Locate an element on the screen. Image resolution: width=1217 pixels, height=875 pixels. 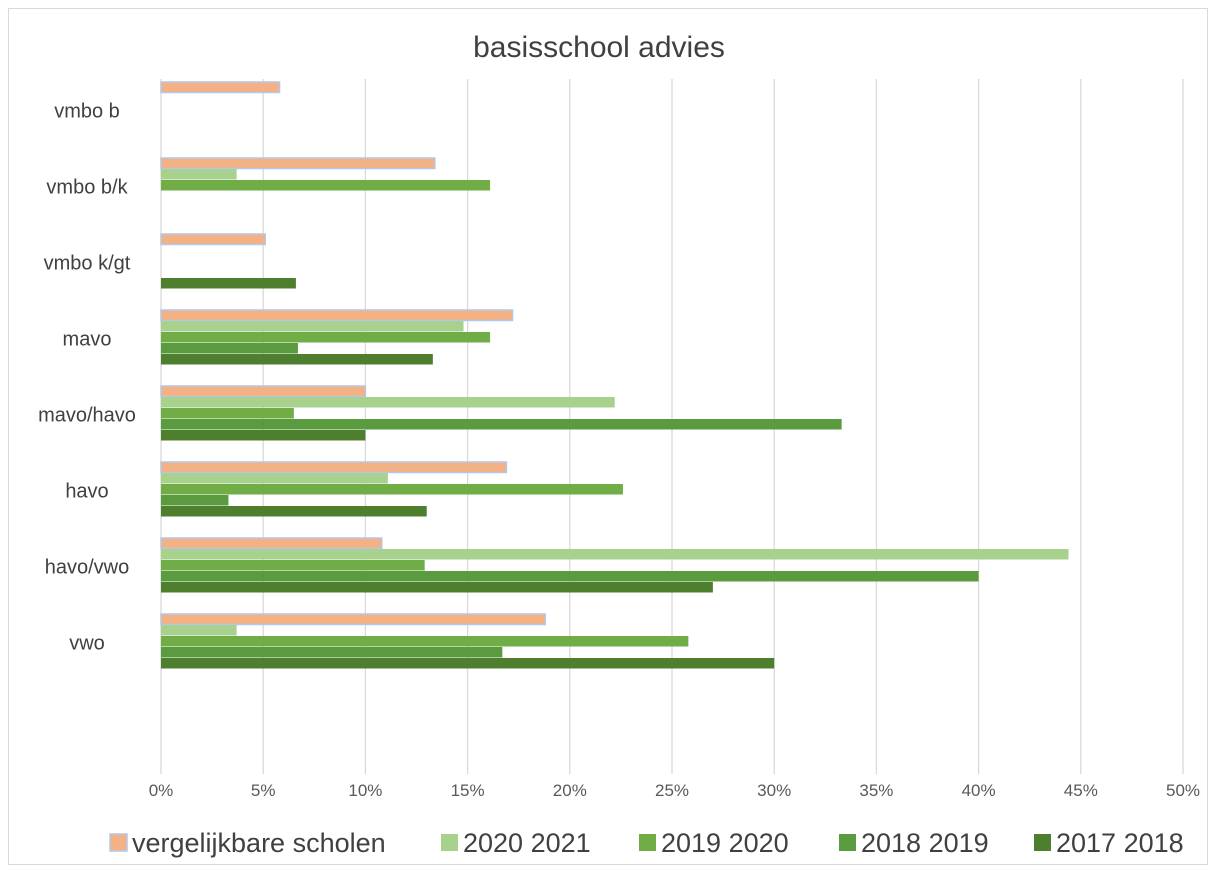
legend-label: 2017 2018 is located at coordinates (1120, 843).